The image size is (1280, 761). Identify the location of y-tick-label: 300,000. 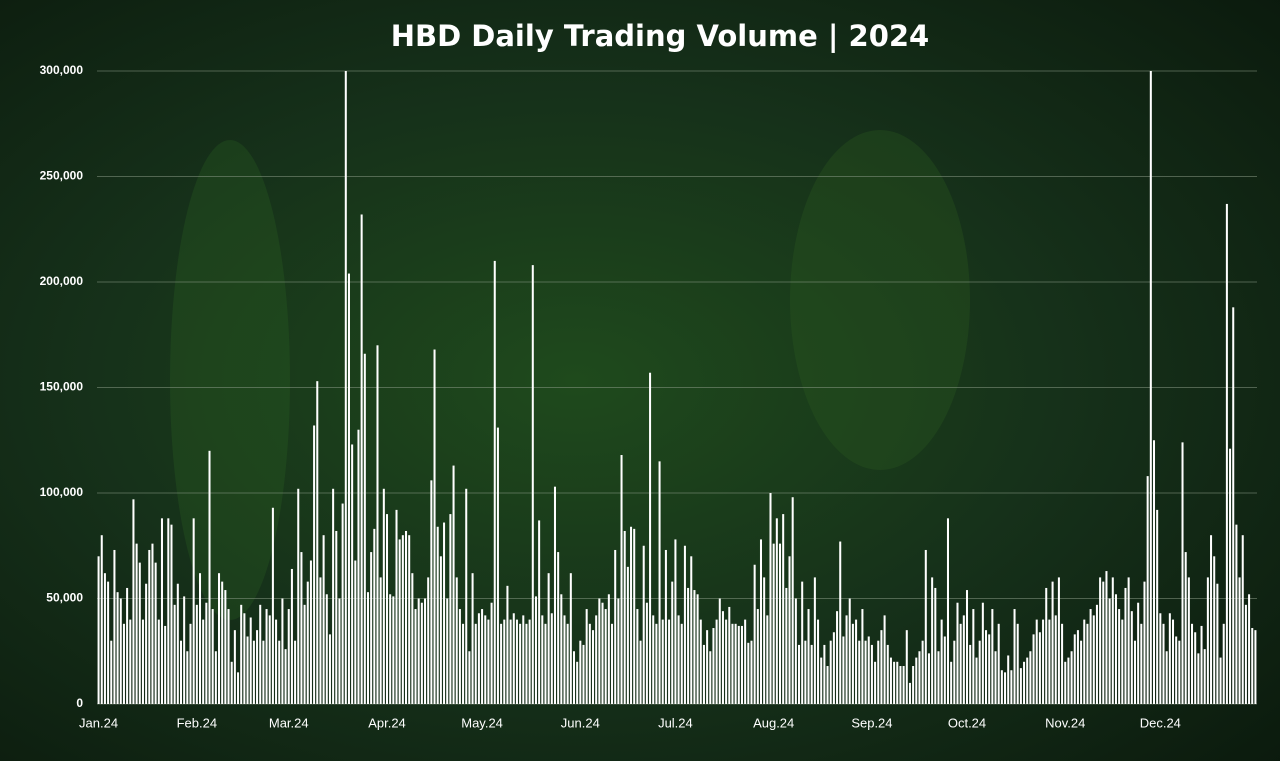
(62, 70).